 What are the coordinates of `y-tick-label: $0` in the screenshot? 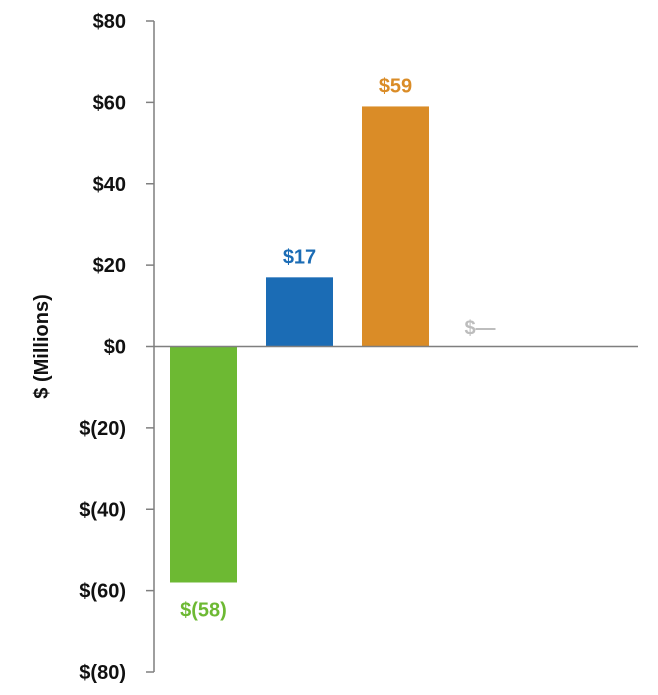 It's located at (115, 348).